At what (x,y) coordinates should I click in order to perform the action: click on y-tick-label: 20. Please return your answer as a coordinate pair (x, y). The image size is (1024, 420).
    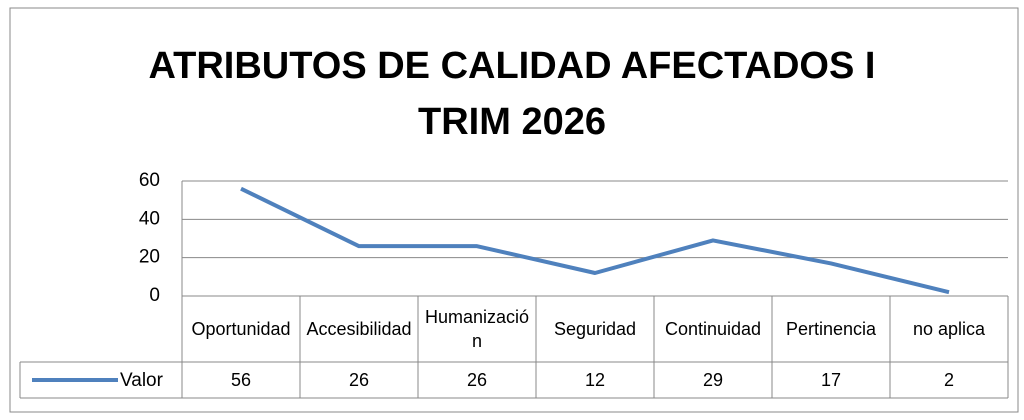
    Looking at the image, I should click on (149, 257).